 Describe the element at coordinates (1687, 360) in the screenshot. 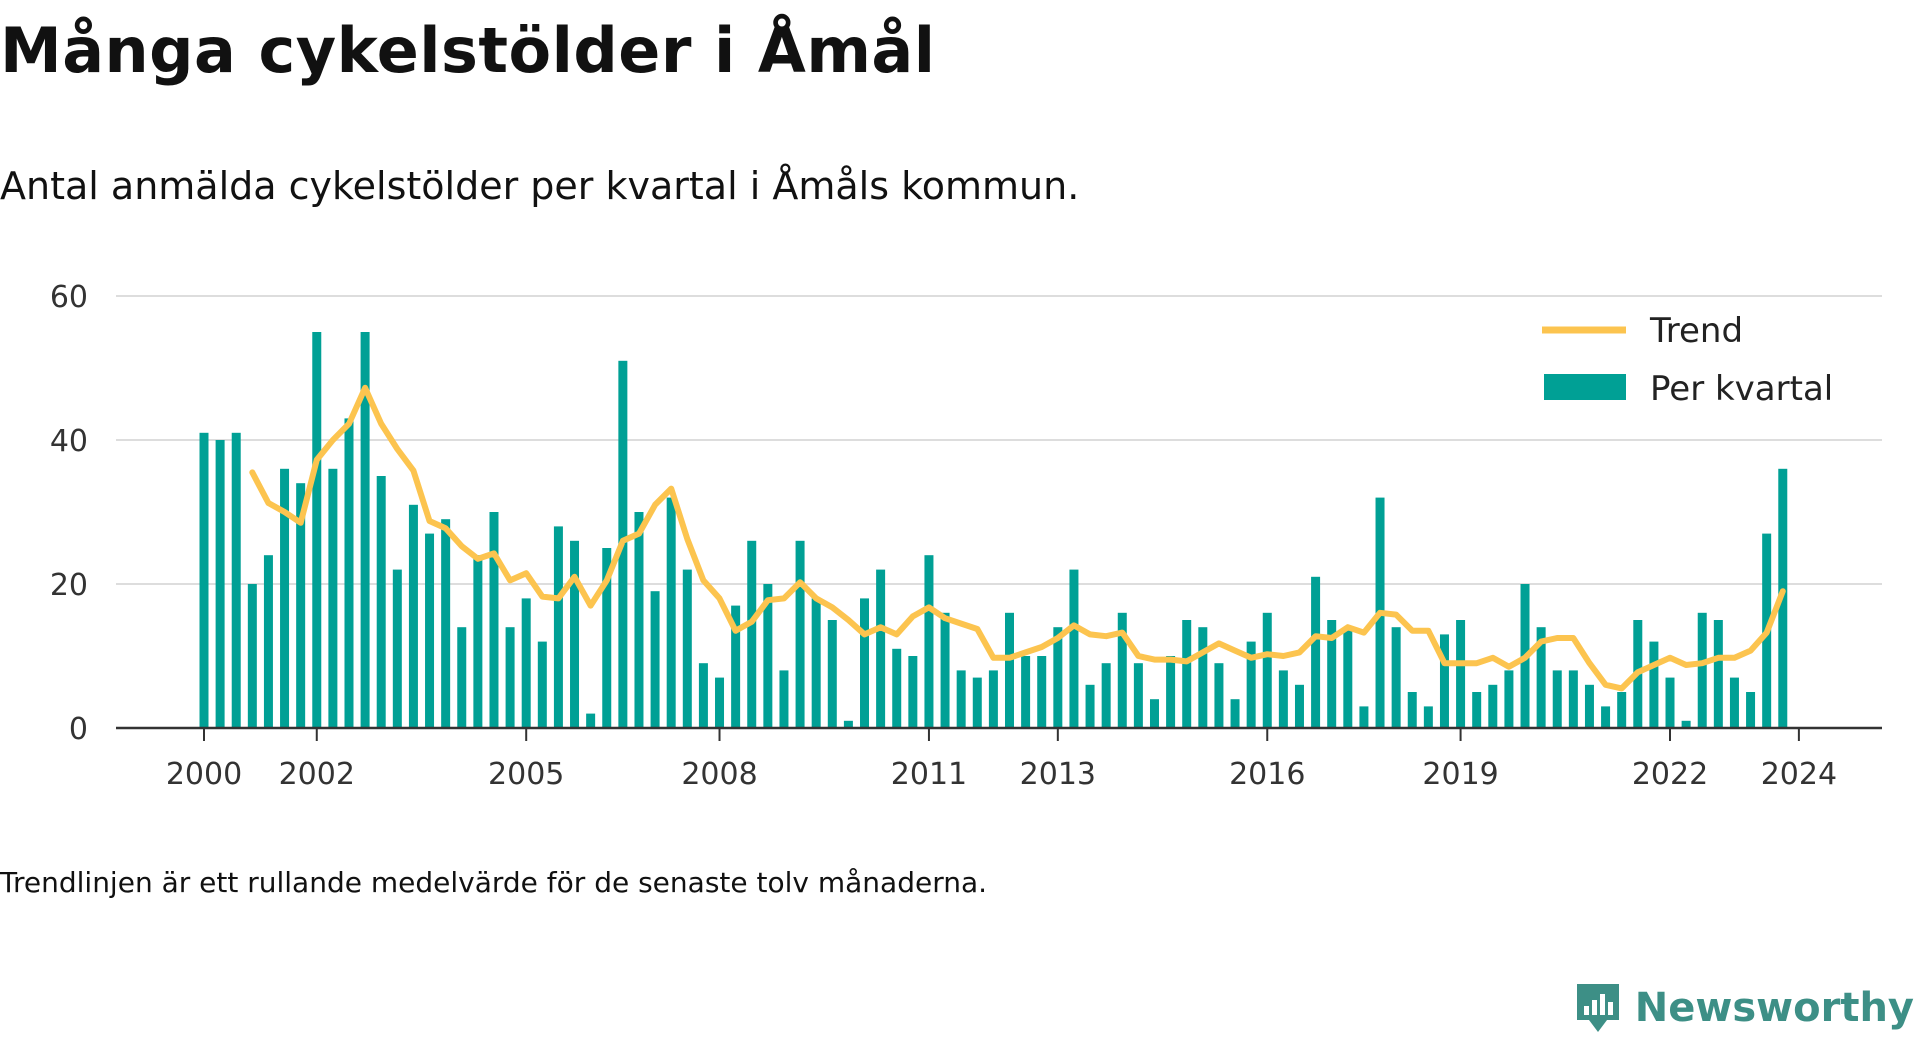

I see `legend: Trend Per kvartal` at that location.